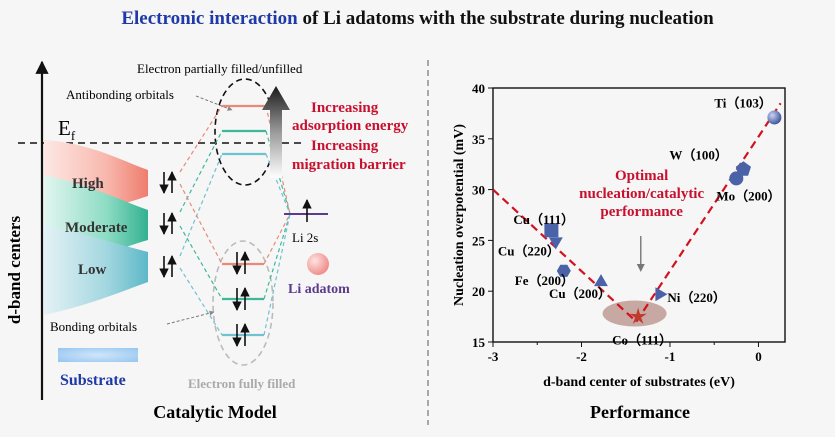  What do you see at coordinates (555, 243) in the screenshot?
I see `marker-triangle-down` at bounding box center [555, 243].